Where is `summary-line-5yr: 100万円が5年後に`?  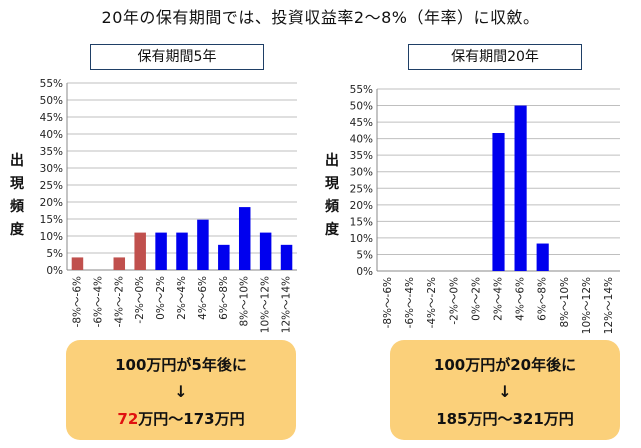
summary-line-5yr: 100万円が5年後に is located at coordinates (181, 365).